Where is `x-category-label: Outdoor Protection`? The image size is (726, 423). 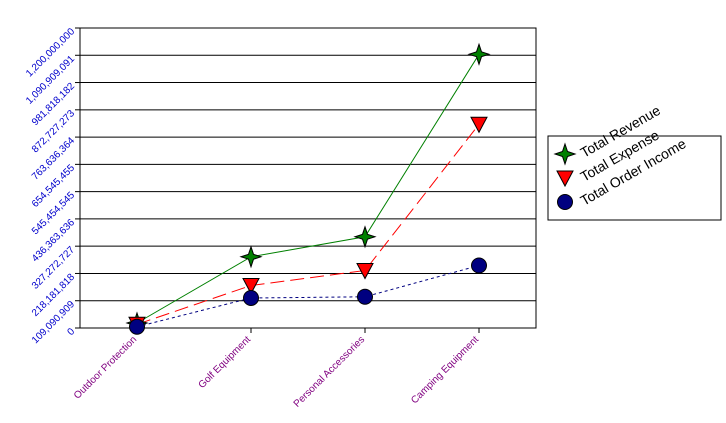
x-category-label: Outdoor Protection is located at coordinates (105, 367).